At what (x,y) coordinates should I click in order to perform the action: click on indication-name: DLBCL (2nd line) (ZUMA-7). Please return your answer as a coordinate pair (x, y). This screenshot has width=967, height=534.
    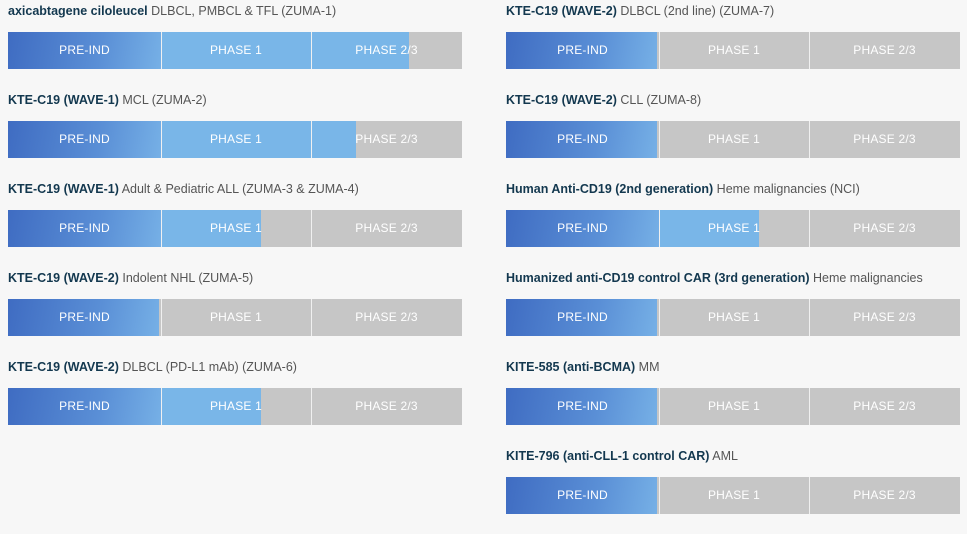
    Looking at the image, I should click on (697, 11).